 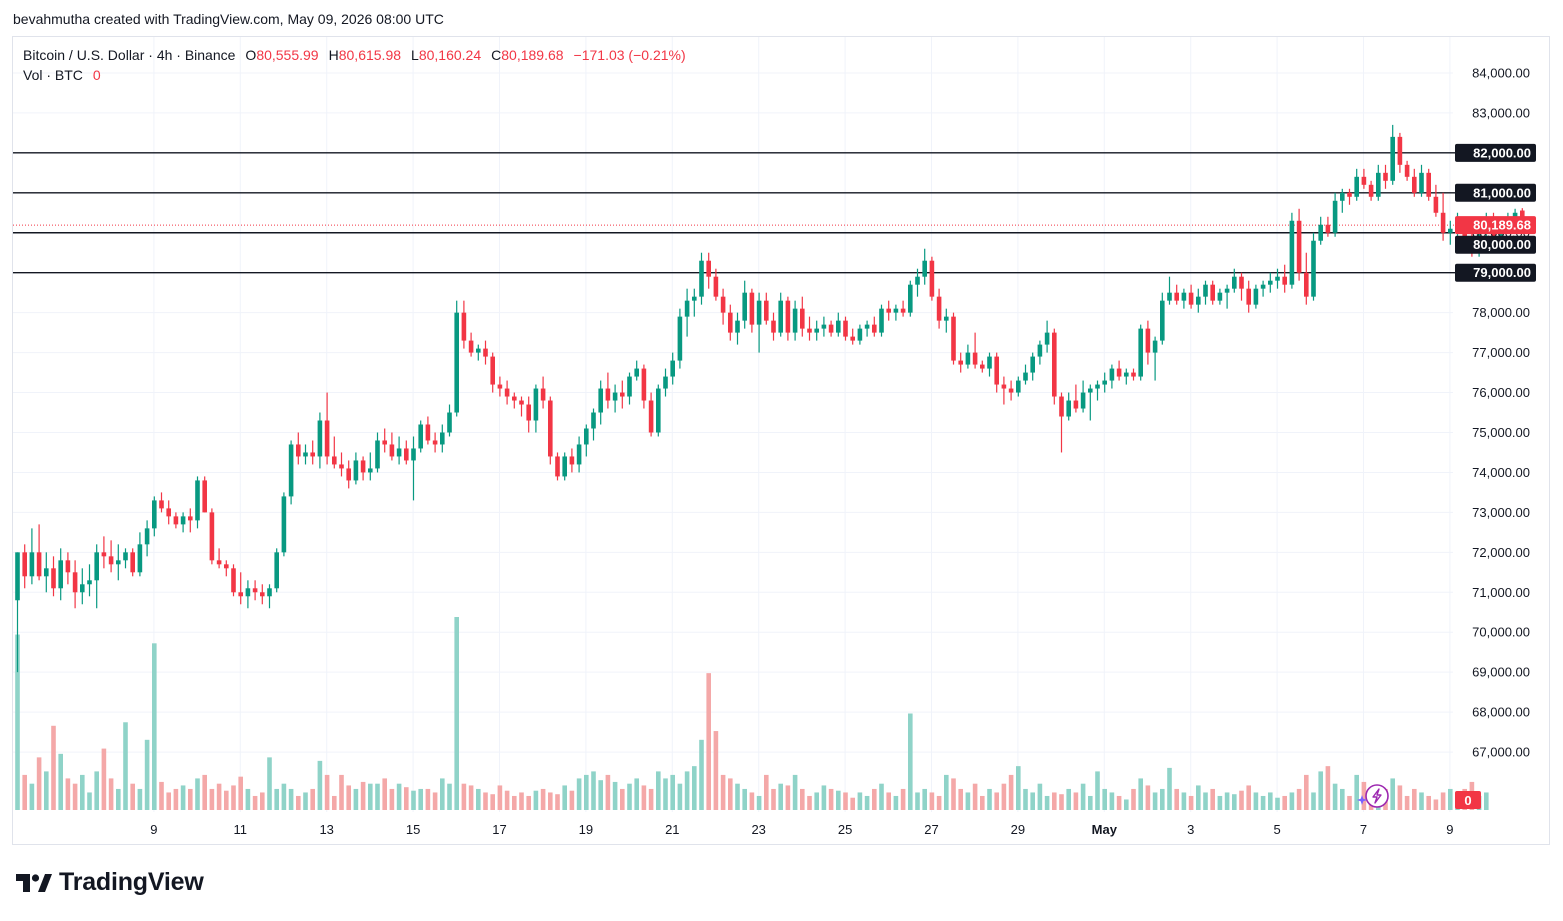 What do you see at coordinates (53, 75) in the screenshot?
I see `volume-label: Vol · BTC` at bounding box center [53, 75].